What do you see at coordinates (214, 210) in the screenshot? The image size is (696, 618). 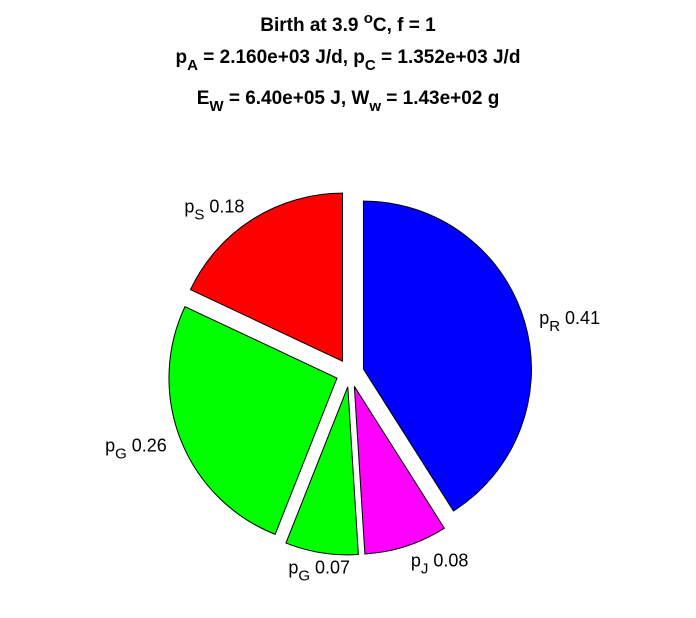 I see `slice-label: pS 0.18` at bounding box center [214, 210].